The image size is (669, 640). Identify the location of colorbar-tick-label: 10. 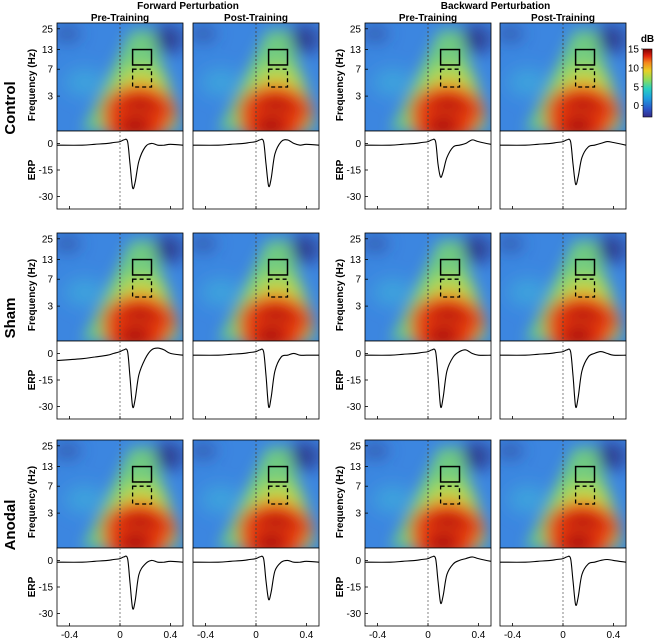
(634, 68).